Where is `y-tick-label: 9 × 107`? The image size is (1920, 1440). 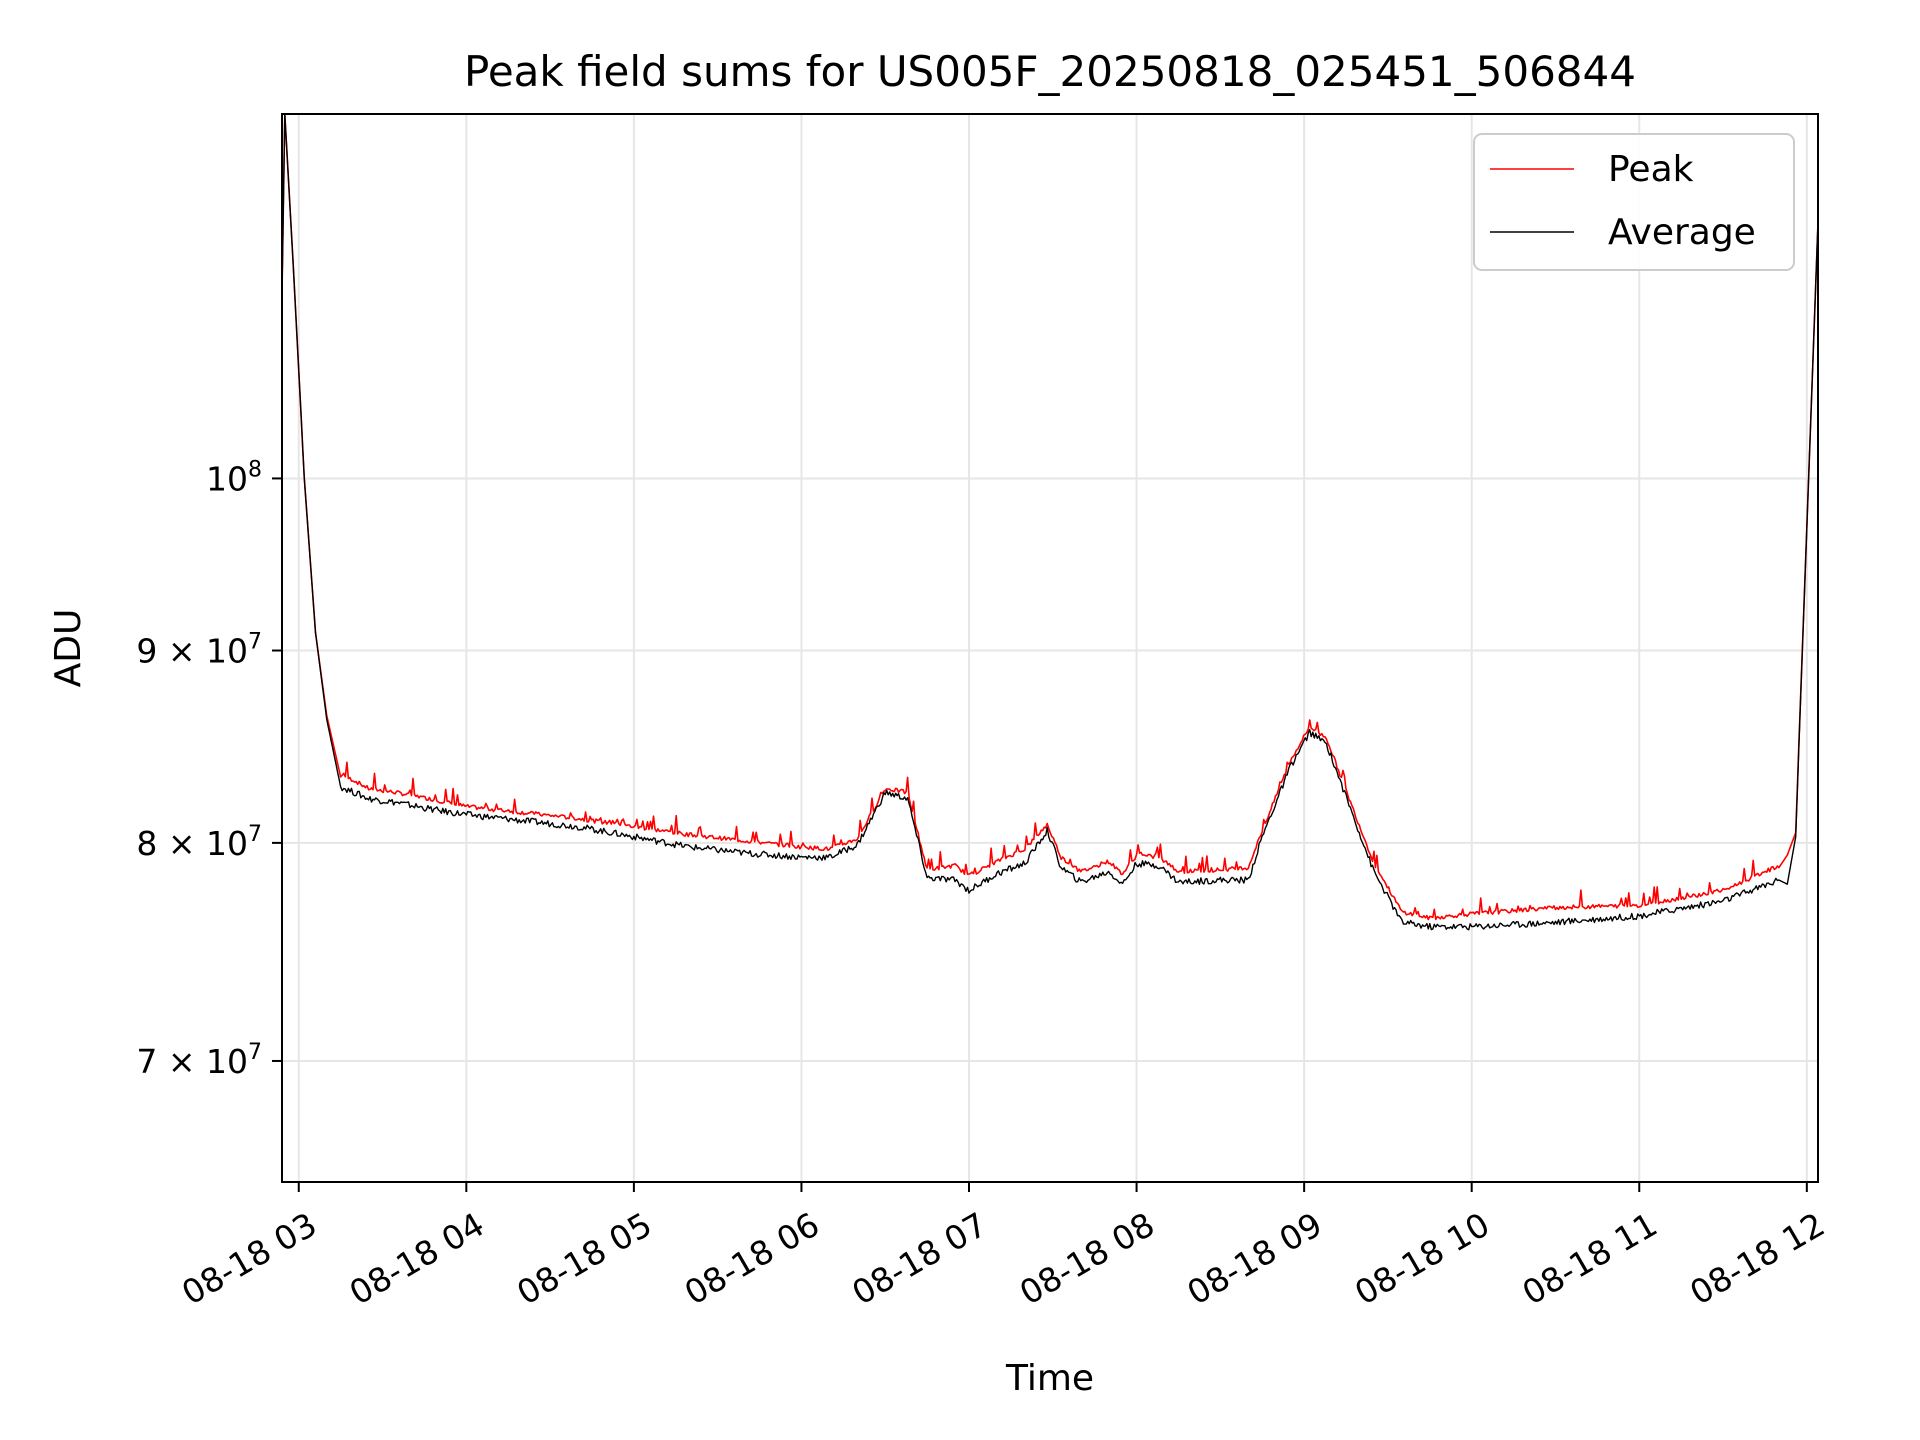
y-tick-label: 9 × 107 is located at coordinates (199, 650).